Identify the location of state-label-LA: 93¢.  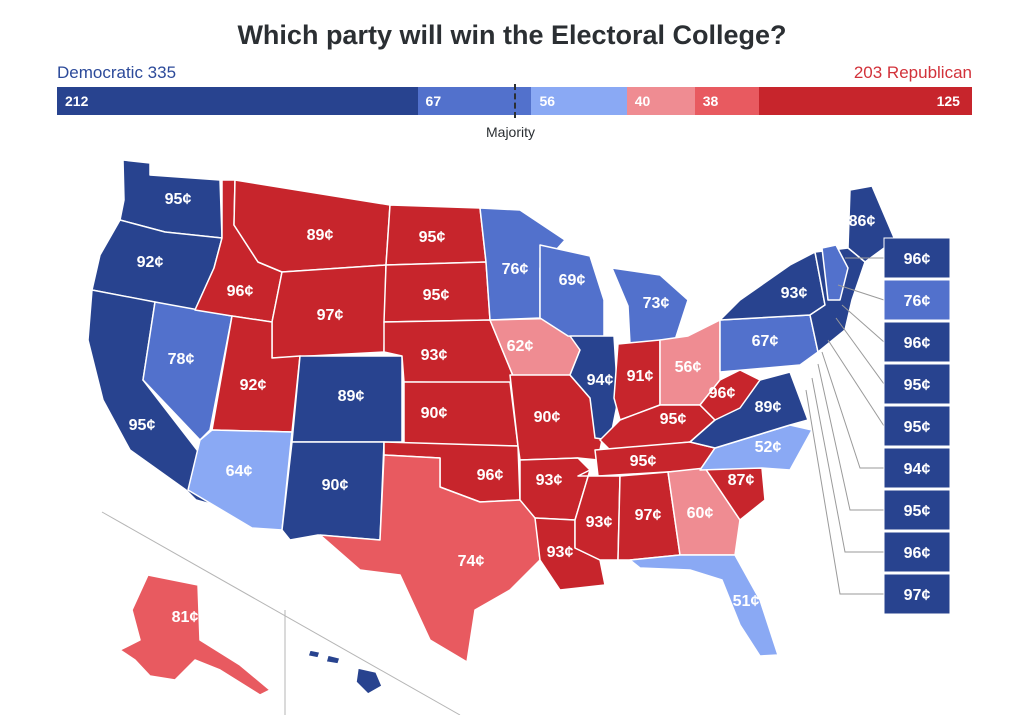
(560, 552).